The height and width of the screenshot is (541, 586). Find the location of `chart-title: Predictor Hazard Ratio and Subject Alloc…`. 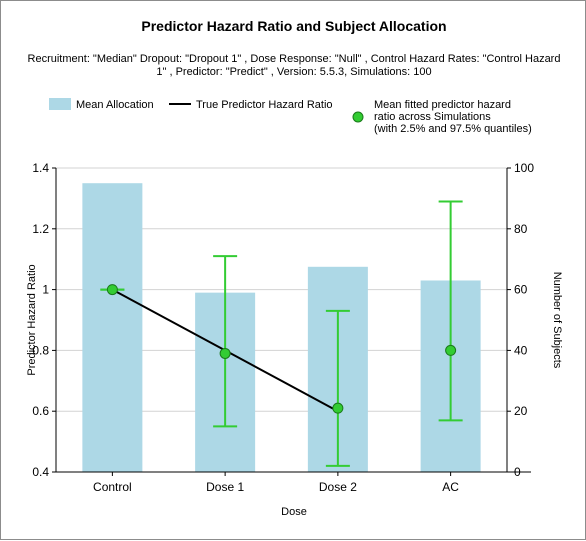

chart-title: Predictor Hazard Ratio and Subject Alloc… is located at coordinates (293, 26).